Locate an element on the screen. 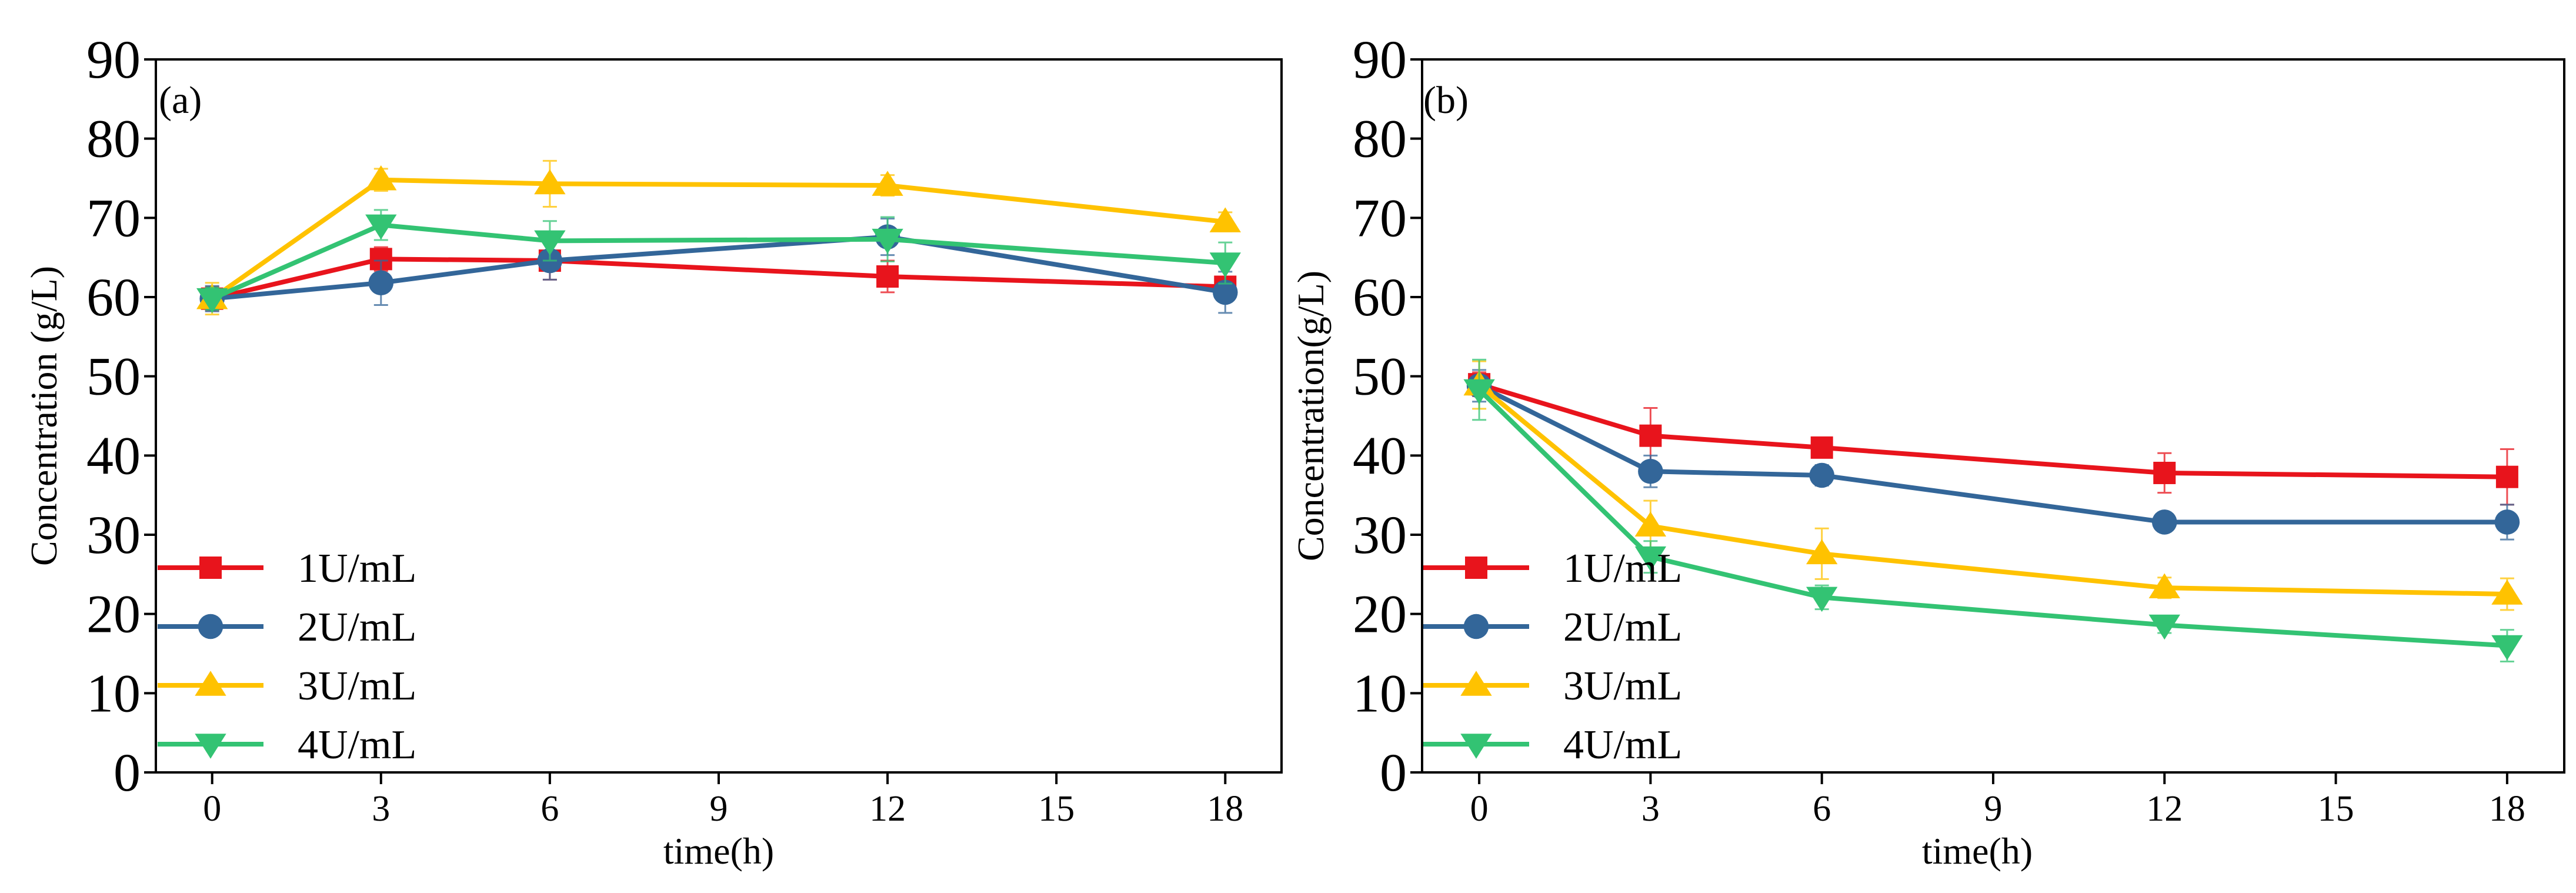  x-tick-label: 9 is located at coordinates (1993, 809).